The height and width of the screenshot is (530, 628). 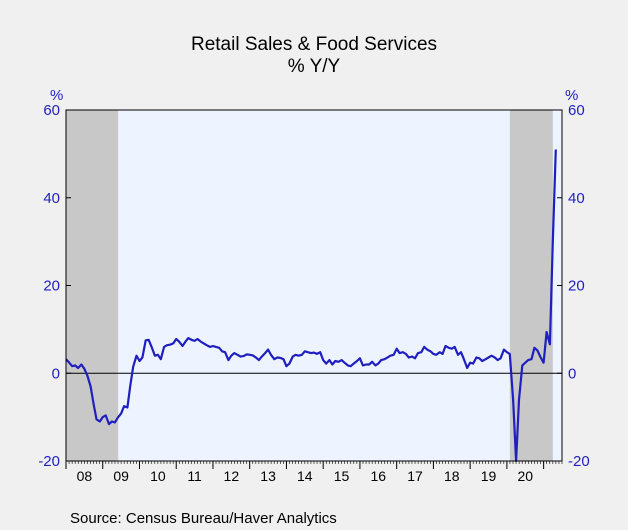 What do you see at coordinates (576, 286) in the screenshot?
I see `y-tick-label-right: 20` at bounding box center [576, 286].